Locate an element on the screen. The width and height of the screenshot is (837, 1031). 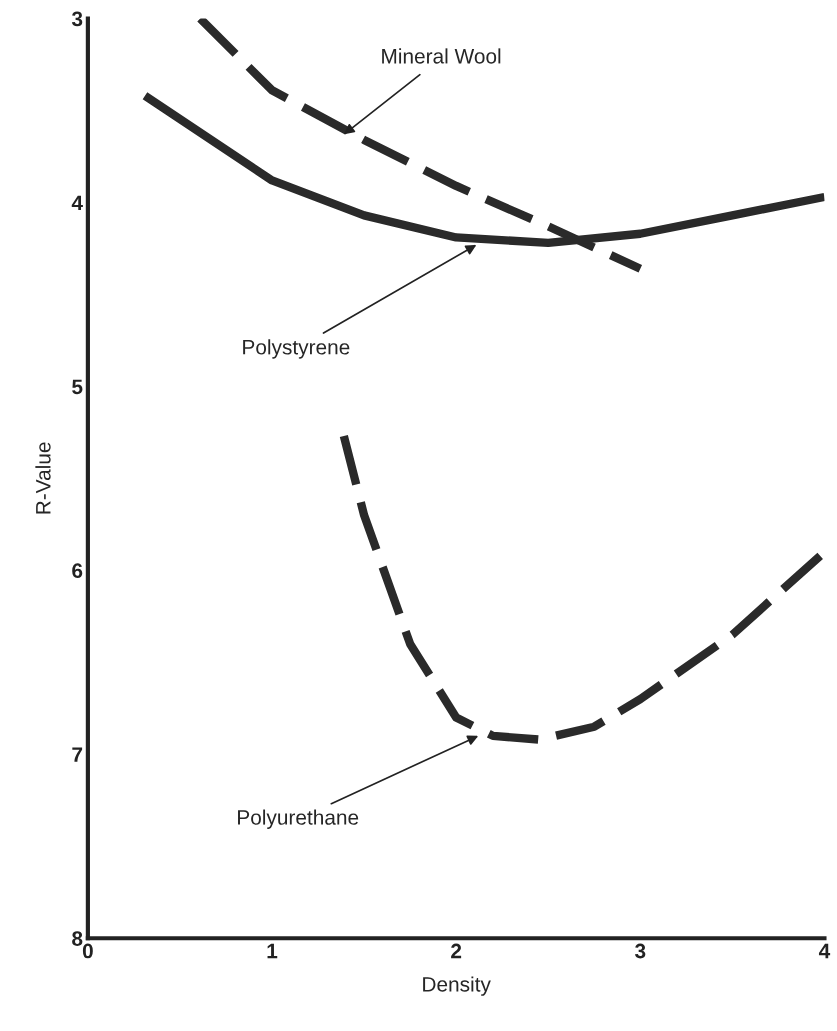
y-tick-label: 3 is located at coordinates (77, 19).